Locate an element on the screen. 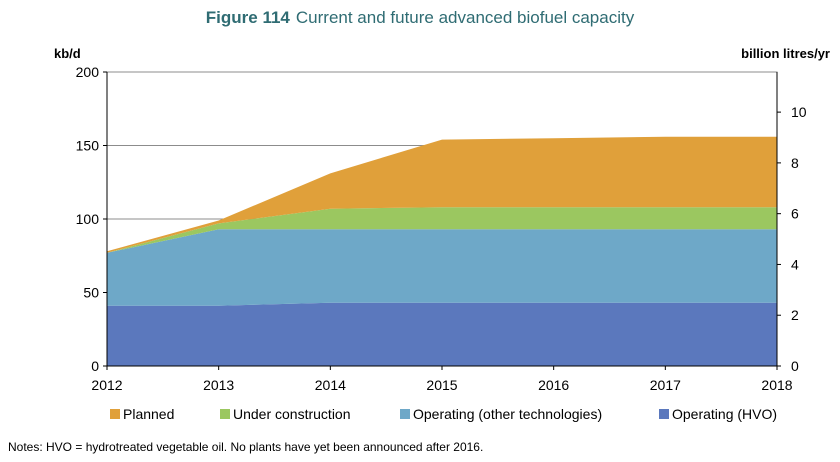 Image resolution: width=840 pixels, height=462 pixels. area-operating-other-technologies- is located at coordinates (442, 267).